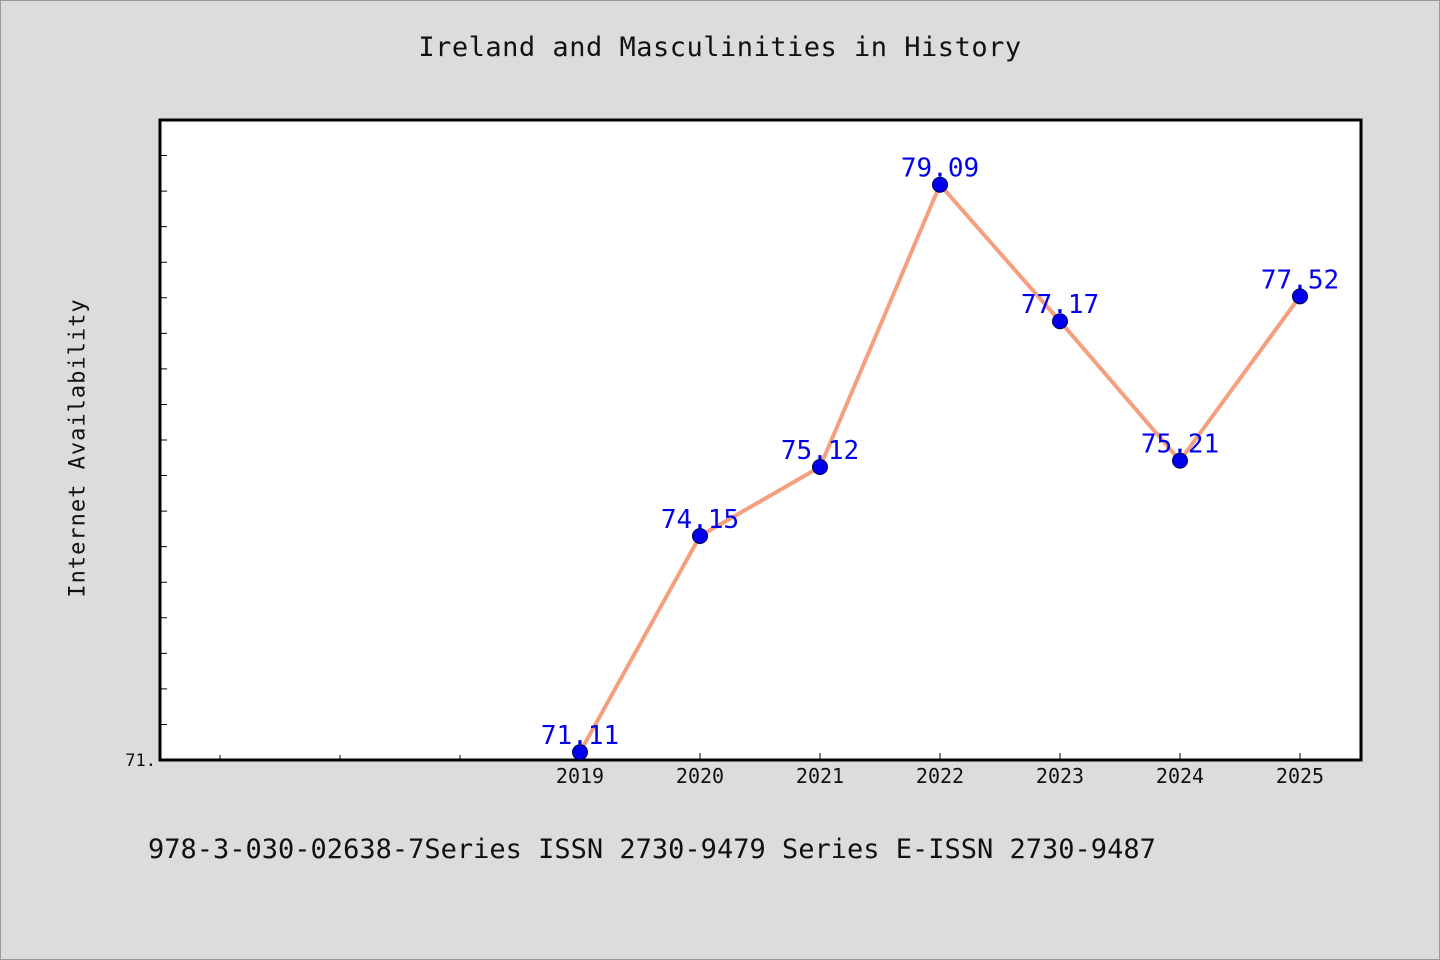 The width and height of the screenshot is (1440, 960). I want to click on x-tick-label: 2021, so click(820, 776).